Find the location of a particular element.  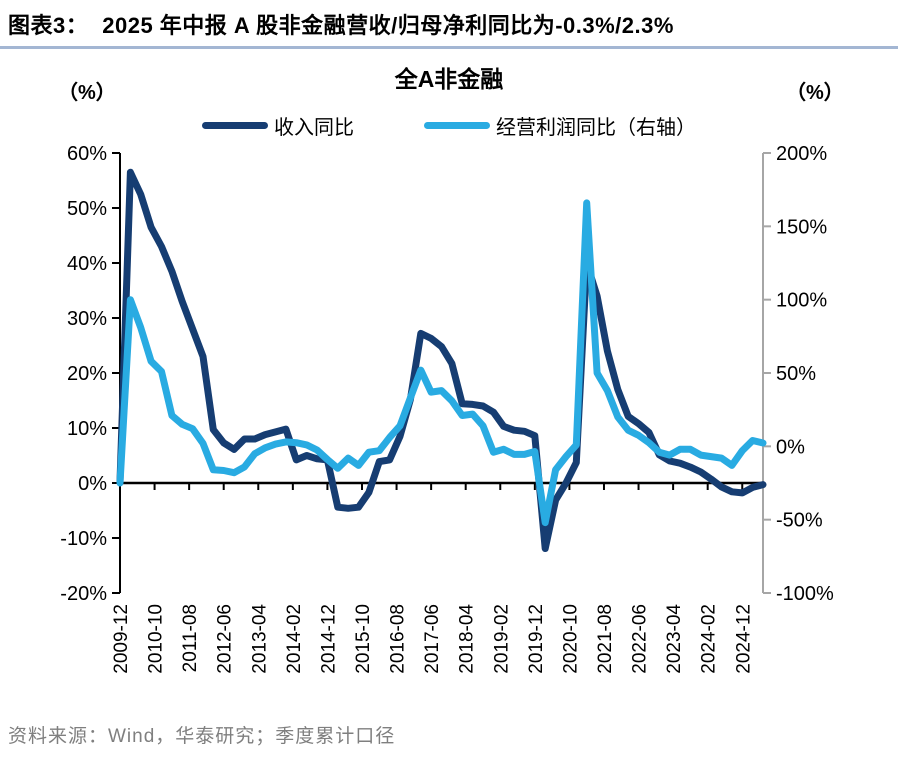

x-axis-tick-label: 2020-10 is located at coordinates (570, 639).